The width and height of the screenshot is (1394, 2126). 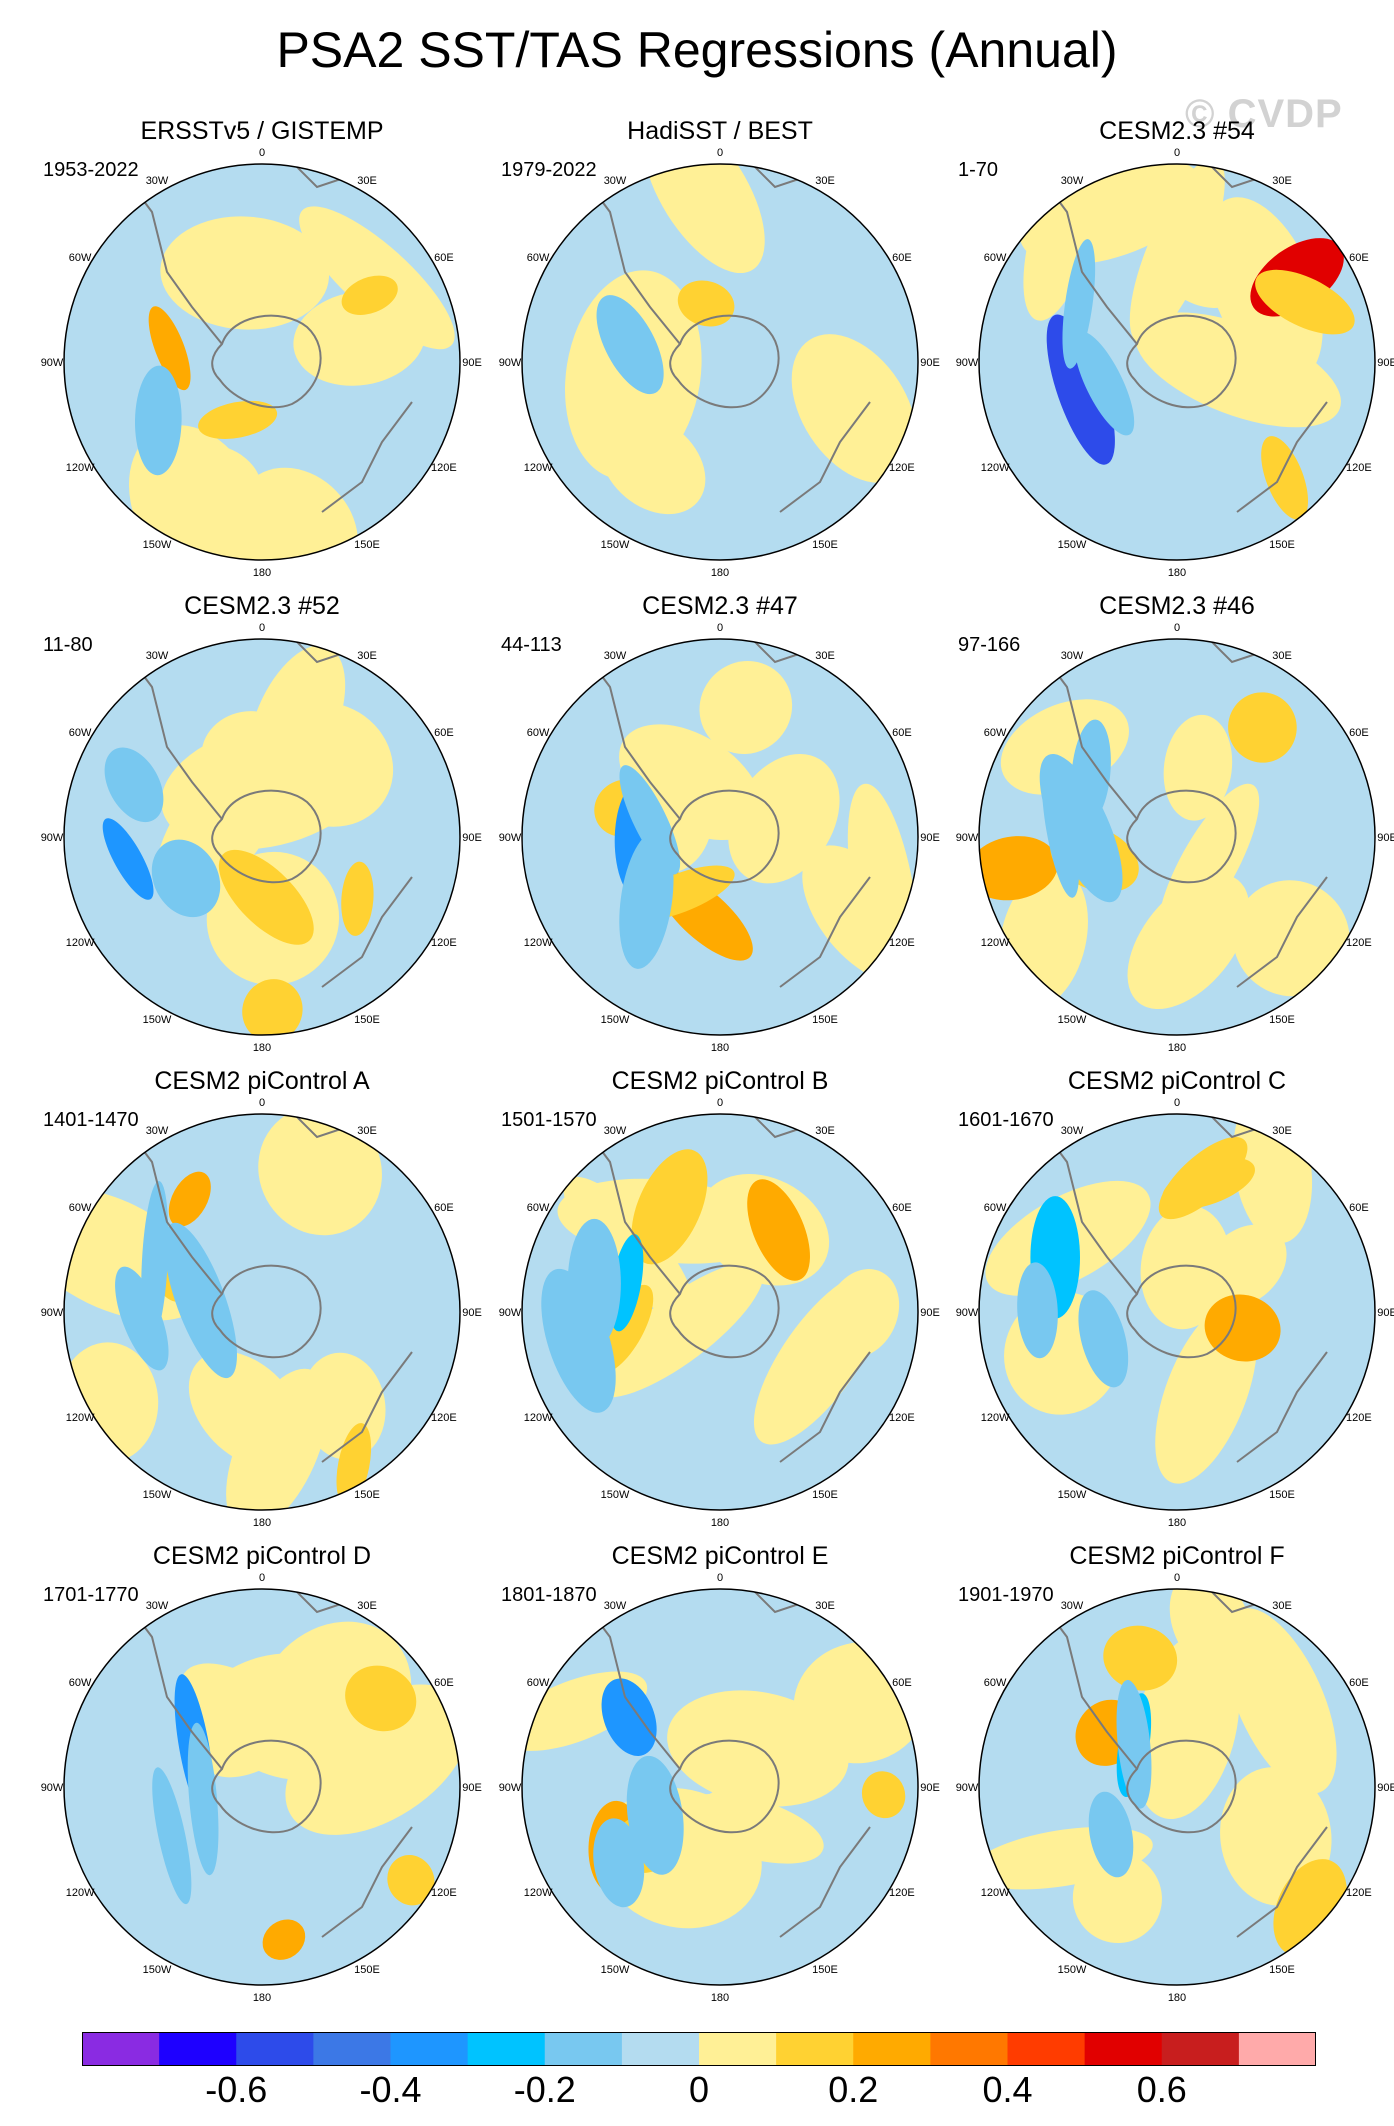 What do you see at coordinates (544, 2089) in the screenshot?
I see `colorbar-label: -0.2` at bounding box center [544, 2089].